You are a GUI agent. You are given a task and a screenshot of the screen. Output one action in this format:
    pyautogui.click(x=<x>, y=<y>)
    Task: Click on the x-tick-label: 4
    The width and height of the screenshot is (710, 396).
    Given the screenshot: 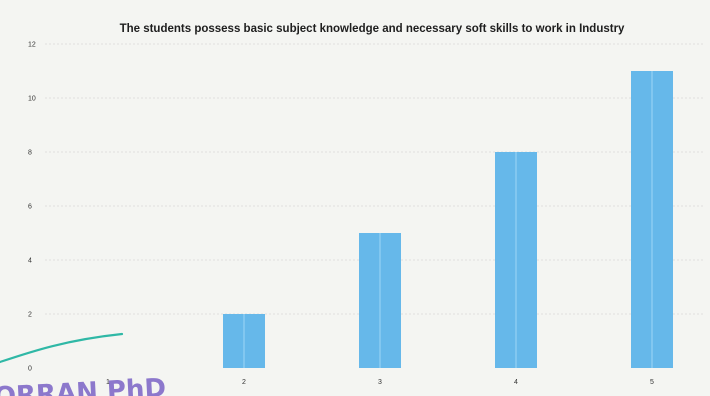 What is the action you would take?
    pyautogui.click(x=516, y=382)
    